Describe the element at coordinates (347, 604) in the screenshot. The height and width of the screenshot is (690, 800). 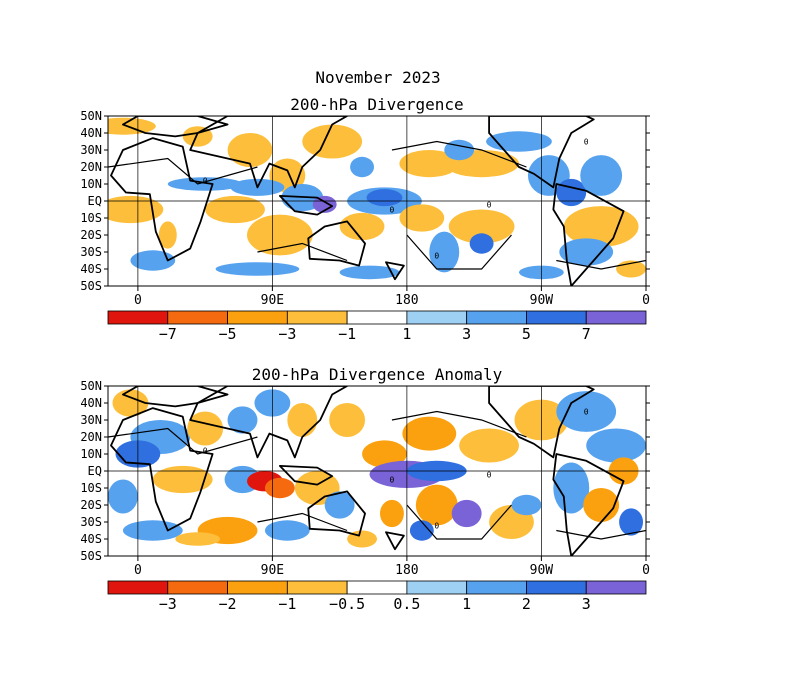
I see `colorbar-label: −0.5` at that location.